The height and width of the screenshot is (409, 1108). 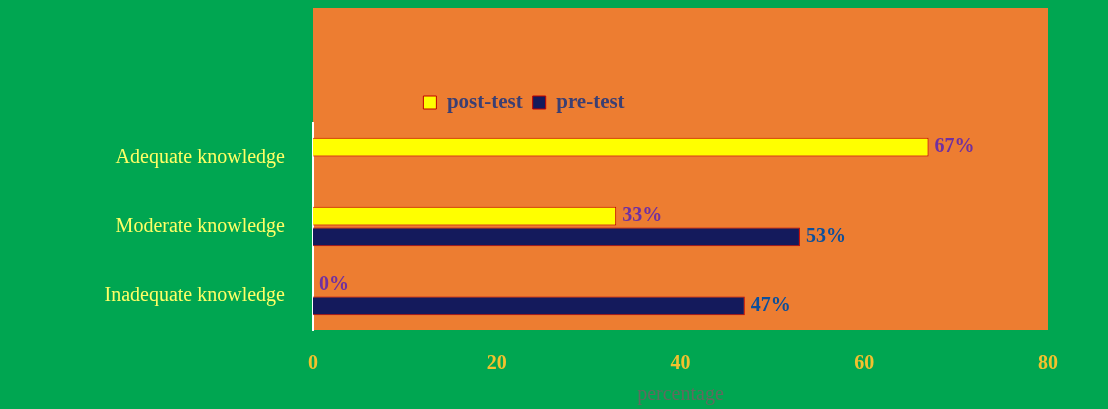 What do you see at coordinates (200, 225) in the screenshot?
I see `y-tick-label: Moderate knowledge` at bounding box center [200, 225].